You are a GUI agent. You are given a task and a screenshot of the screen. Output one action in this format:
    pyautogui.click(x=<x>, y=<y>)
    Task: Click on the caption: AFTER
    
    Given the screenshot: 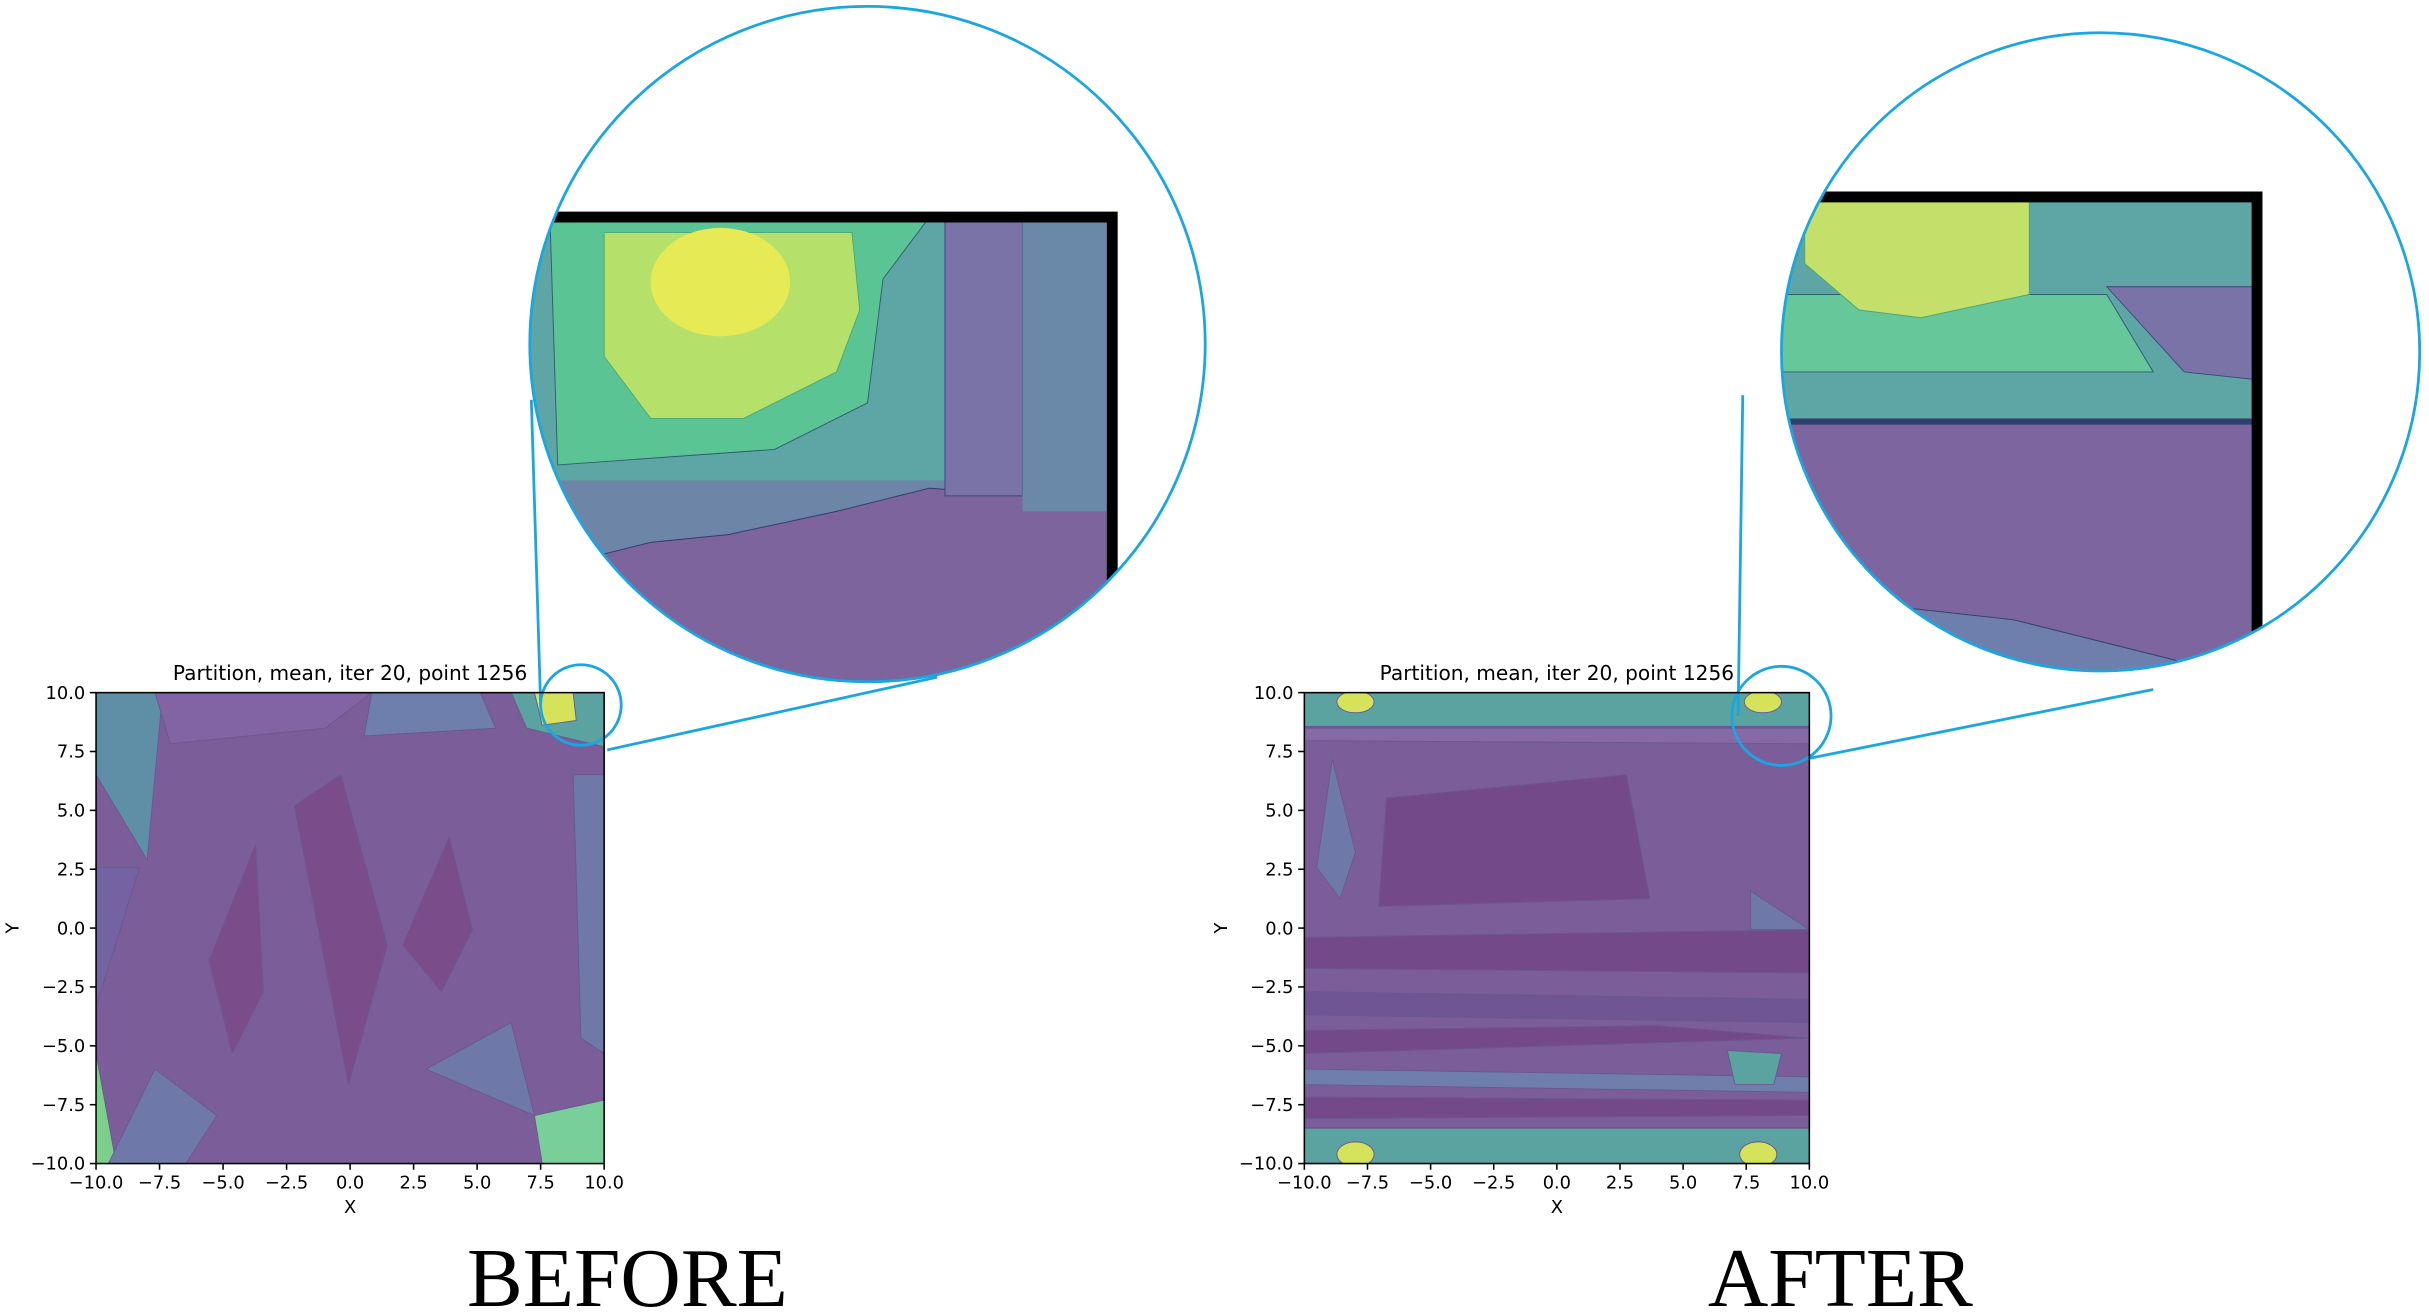 What is the action you would take?
    pyautogui.click(x=1840, y=1273)
    